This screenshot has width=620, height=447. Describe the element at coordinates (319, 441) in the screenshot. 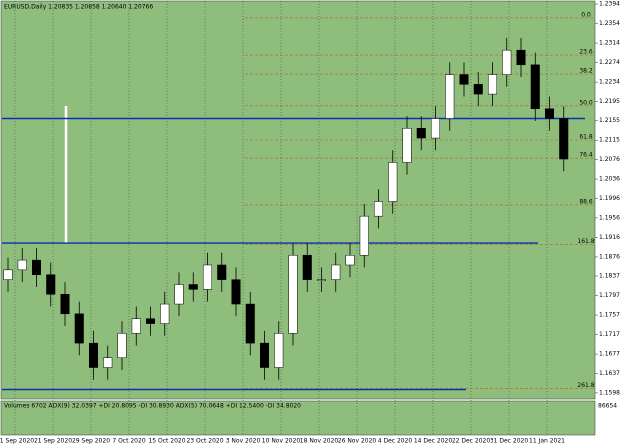

I see `x-tick-label: 18 Nov 2020` at that location.